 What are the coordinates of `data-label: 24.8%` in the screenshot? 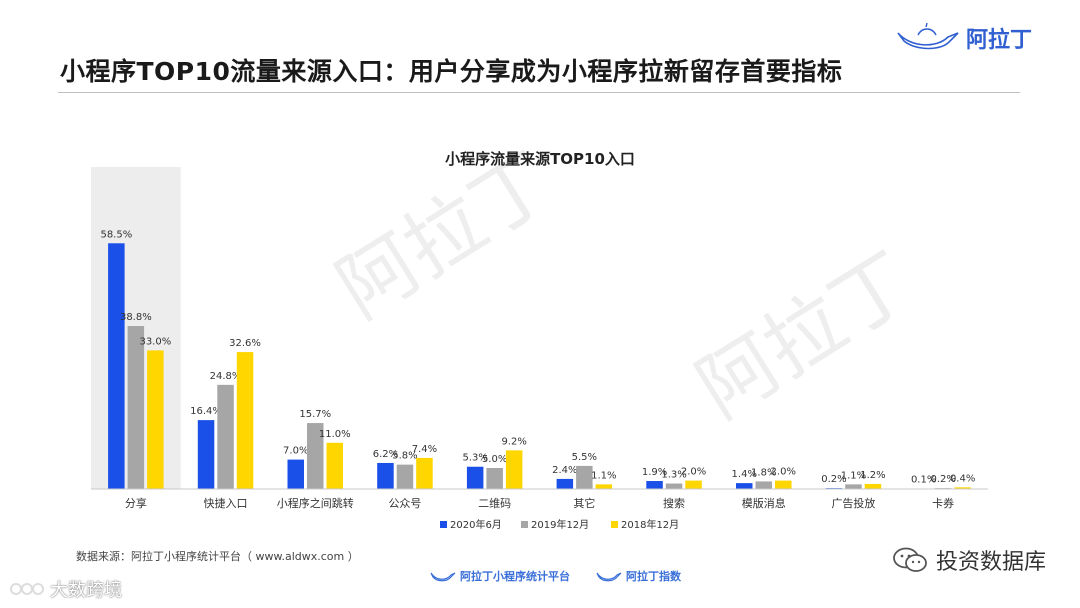 It's located at (226, 376).